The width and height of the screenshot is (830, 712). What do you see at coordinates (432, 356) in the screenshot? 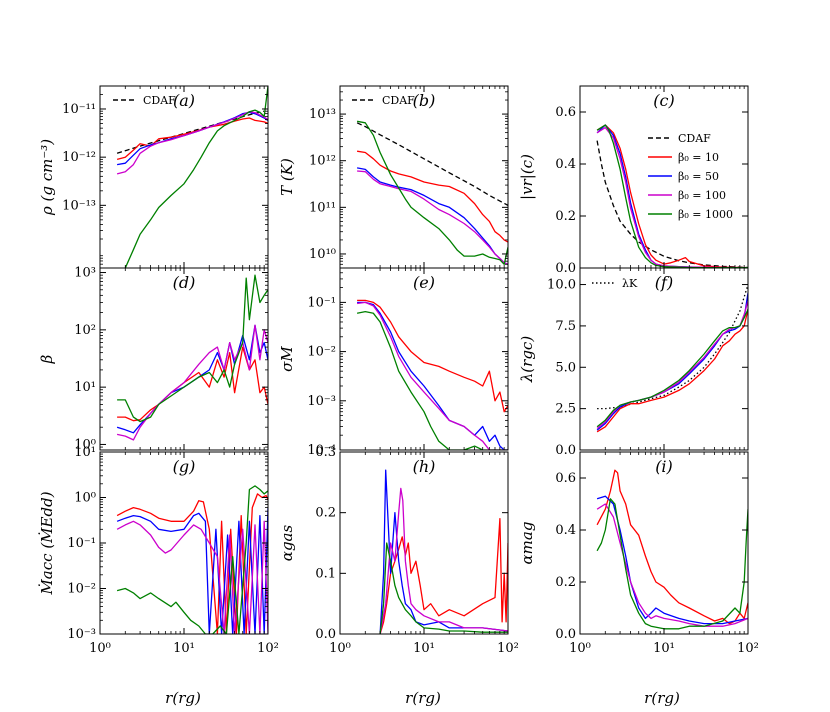
I see `panel-e-line-b10` at bounding box center [432, 356].